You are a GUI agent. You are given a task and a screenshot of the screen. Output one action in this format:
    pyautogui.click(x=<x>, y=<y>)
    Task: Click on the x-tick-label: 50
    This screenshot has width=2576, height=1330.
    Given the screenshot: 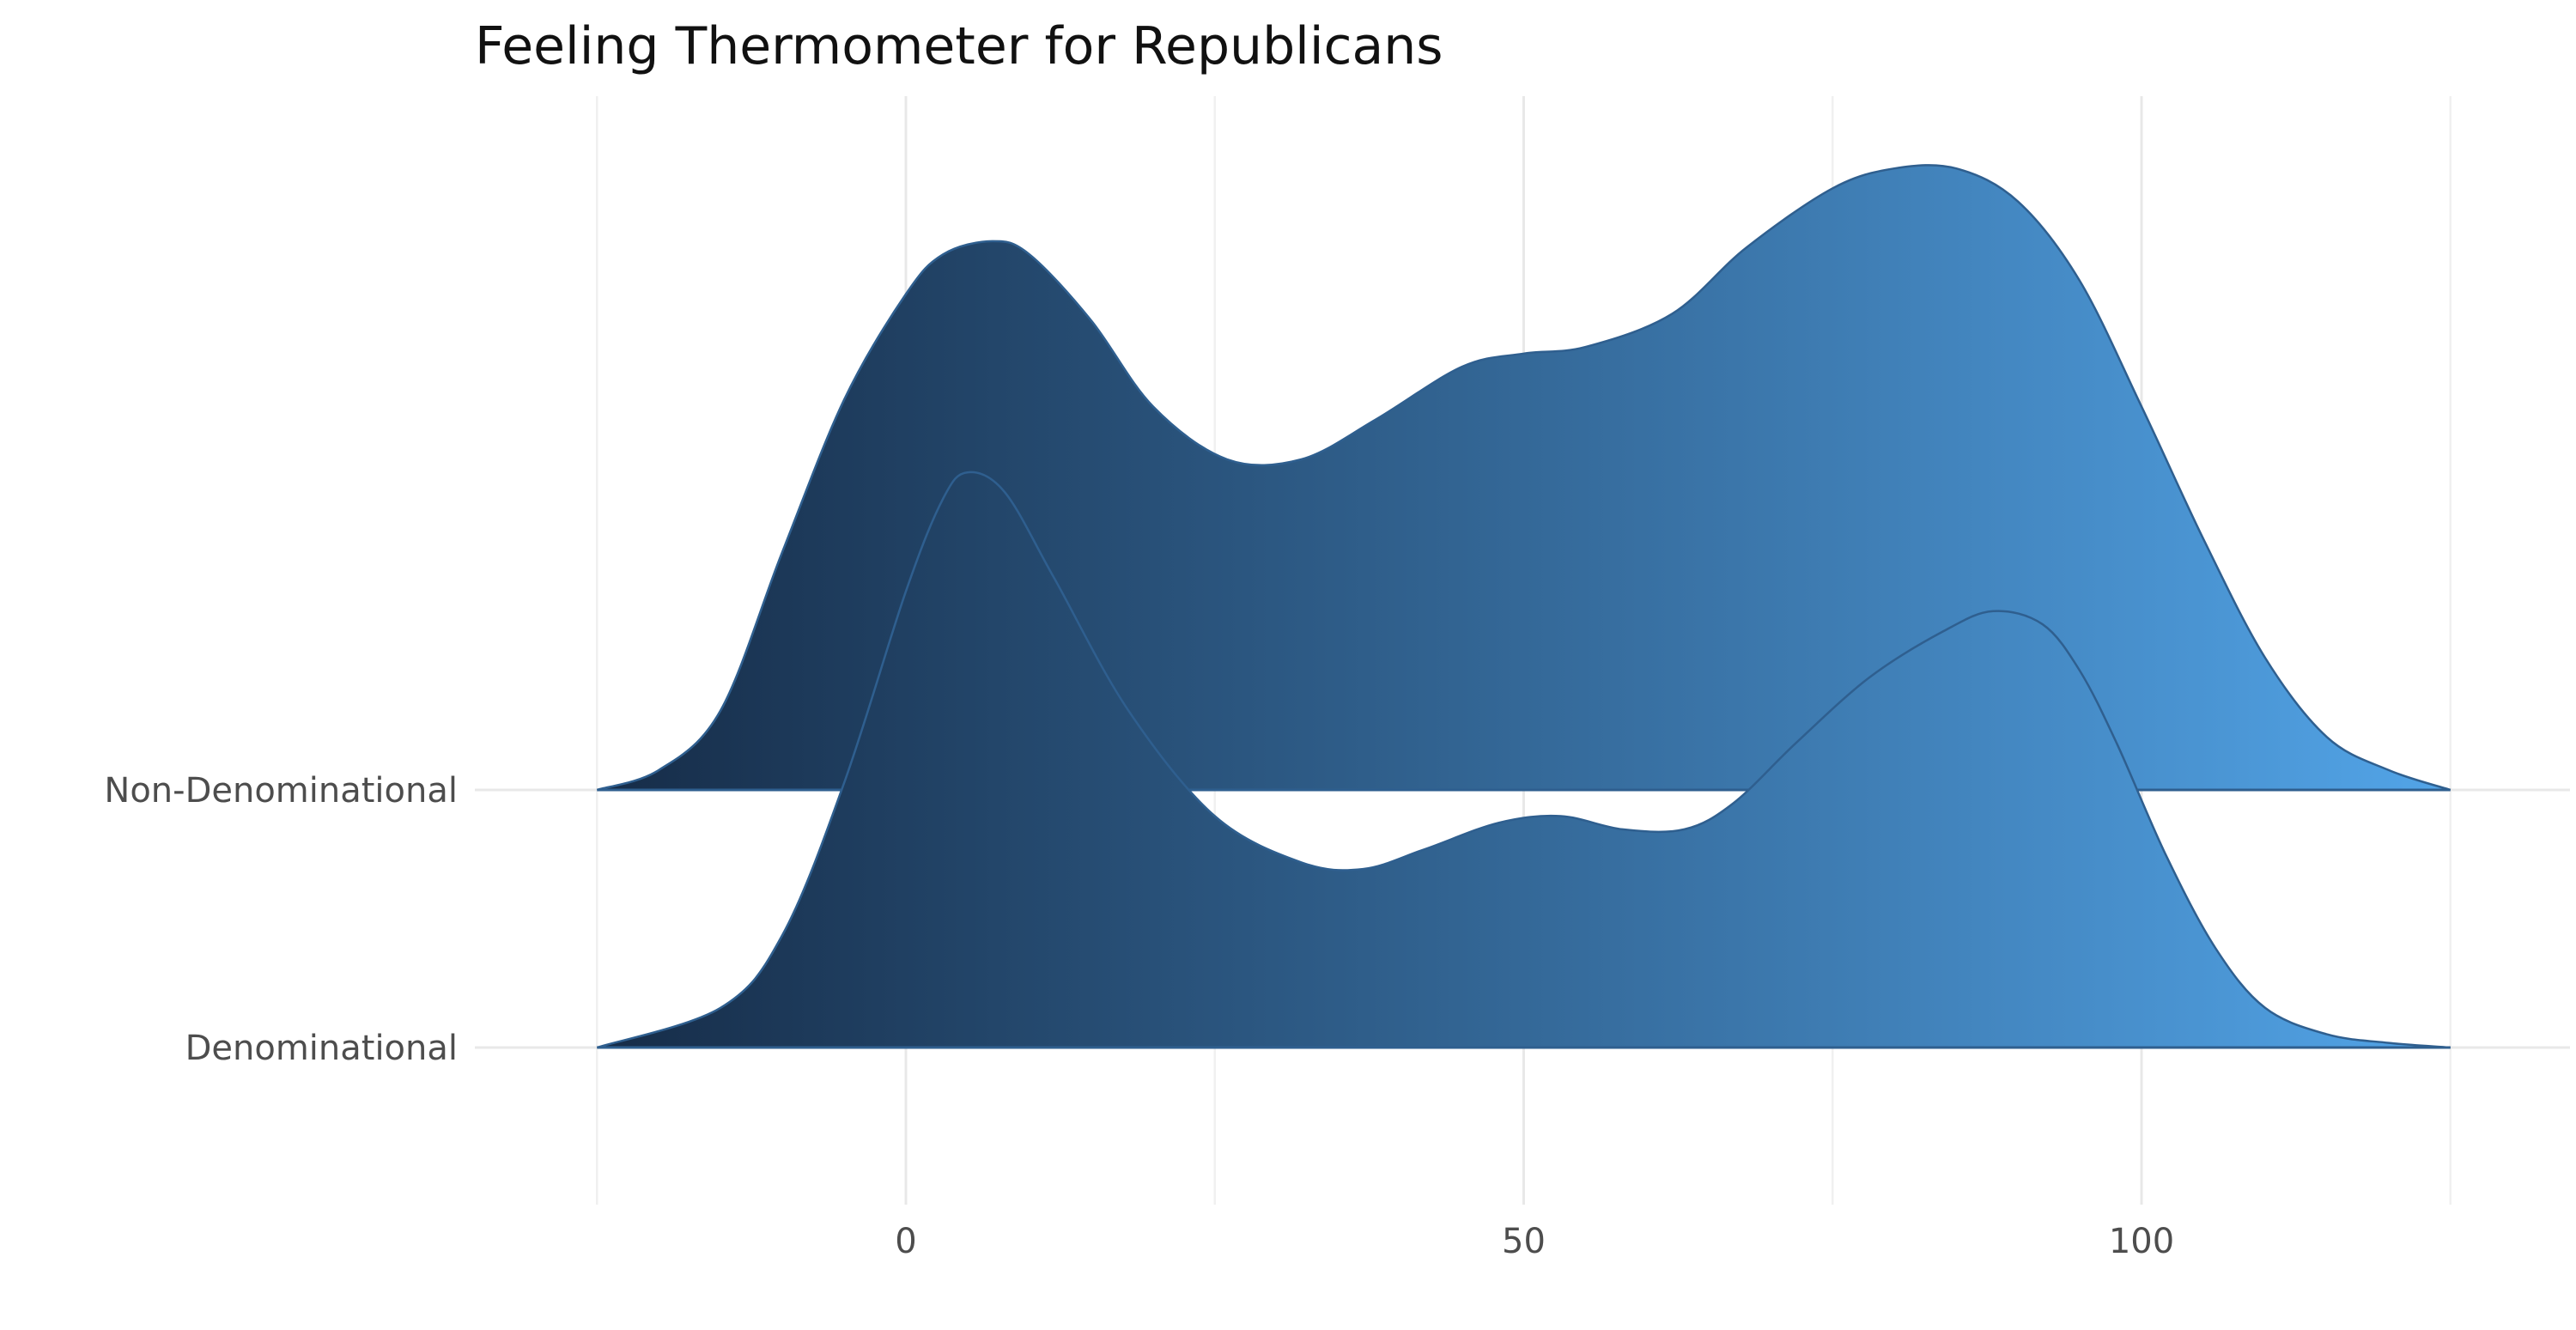 What is the action you would take?
    pyautogui.click(x=1524, y=1241)
    